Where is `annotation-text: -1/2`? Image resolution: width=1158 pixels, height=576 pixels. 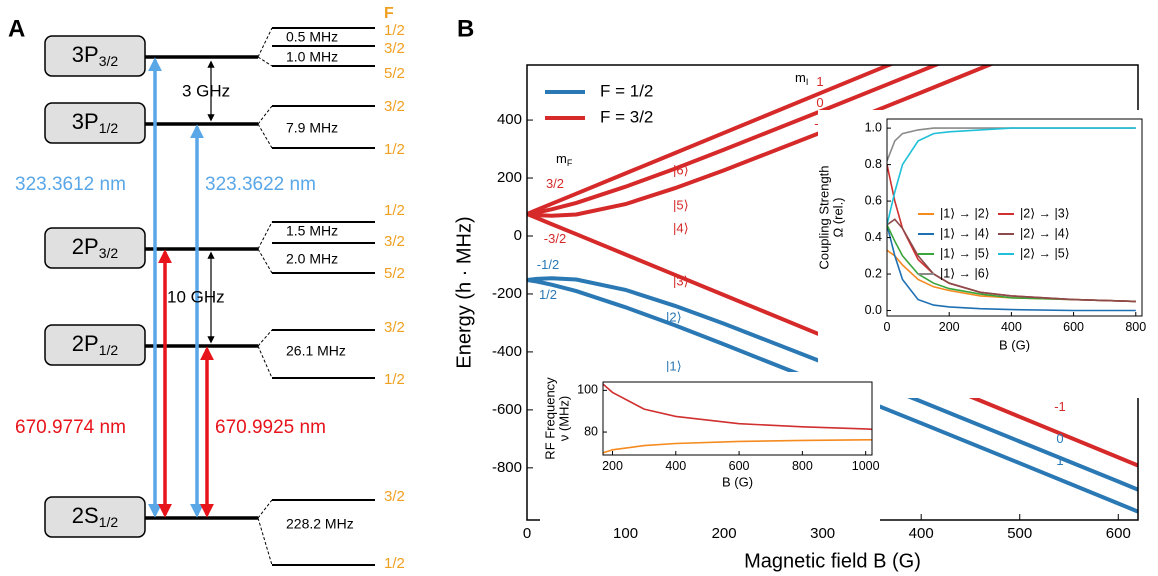
annotation-text: -1/2 is located at coordinates (548, 264).